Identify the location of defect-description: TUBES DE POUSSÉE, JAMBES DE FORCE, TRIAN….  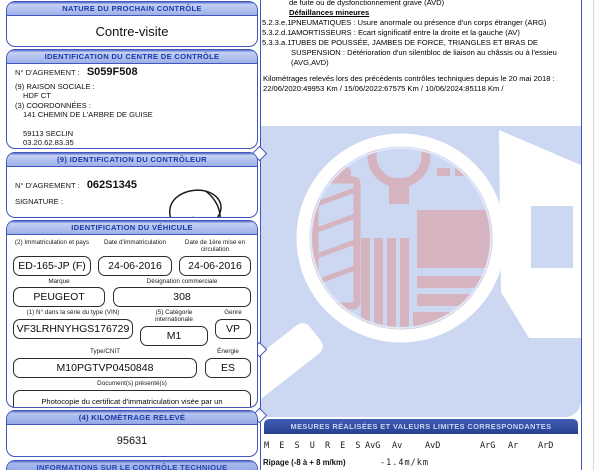
(424, 52).